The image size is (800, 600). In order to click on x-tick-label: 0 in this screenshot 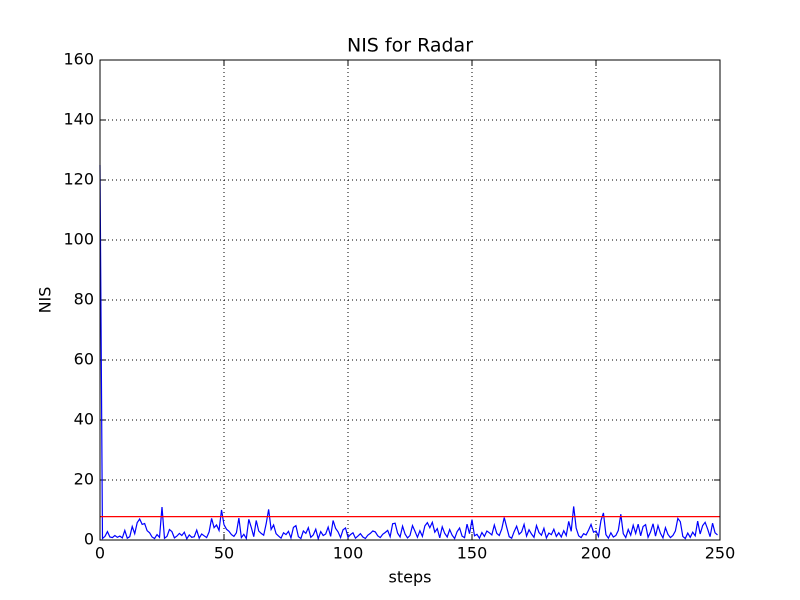, I will do `click(100, 553)`.